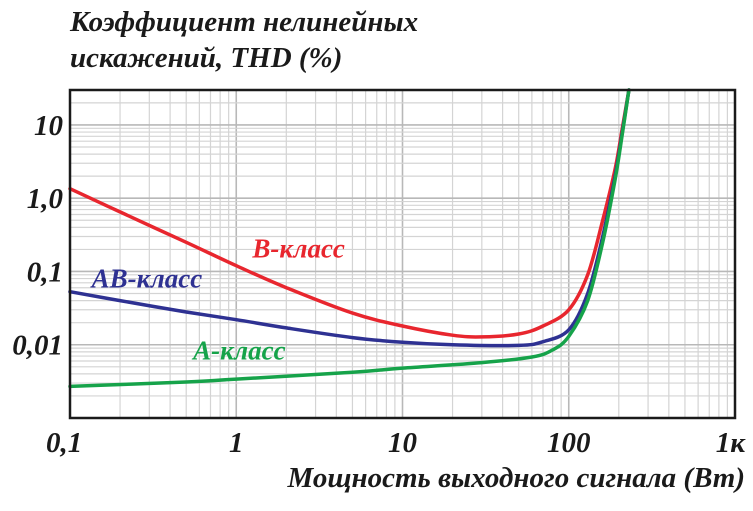 This screenshot has height=511, width=753. I want to click on x-tick-label: 0,1, so click(64, 443).